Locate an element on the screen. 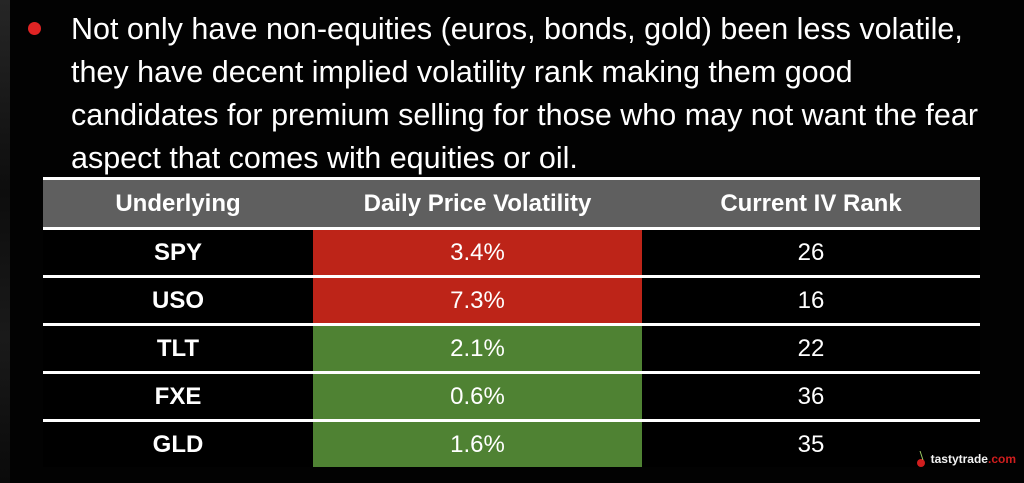 This screenshot has width=1024, height=483. left-window-edge is located at coordinates (5, 241).